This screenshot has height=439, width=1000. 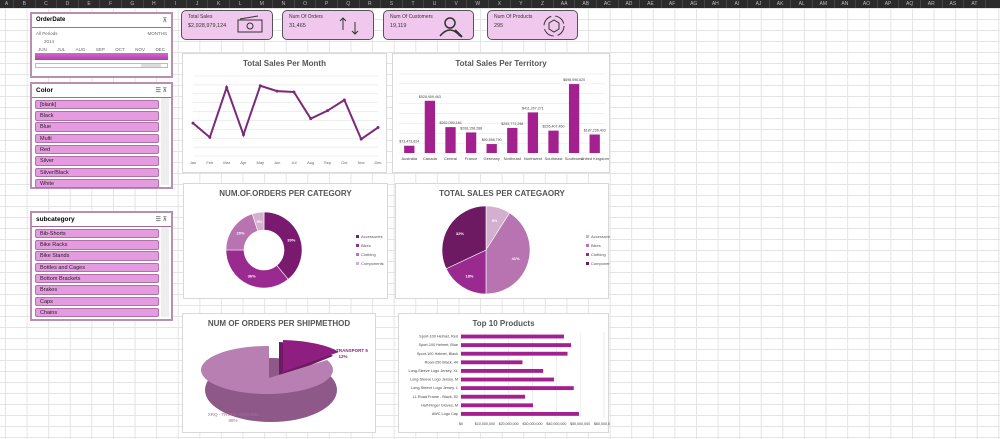 What do you see at coordinates (97, 172) in the screenshot?
I see `slicer-item: Silver/Black` at bounding box center [97, 172].